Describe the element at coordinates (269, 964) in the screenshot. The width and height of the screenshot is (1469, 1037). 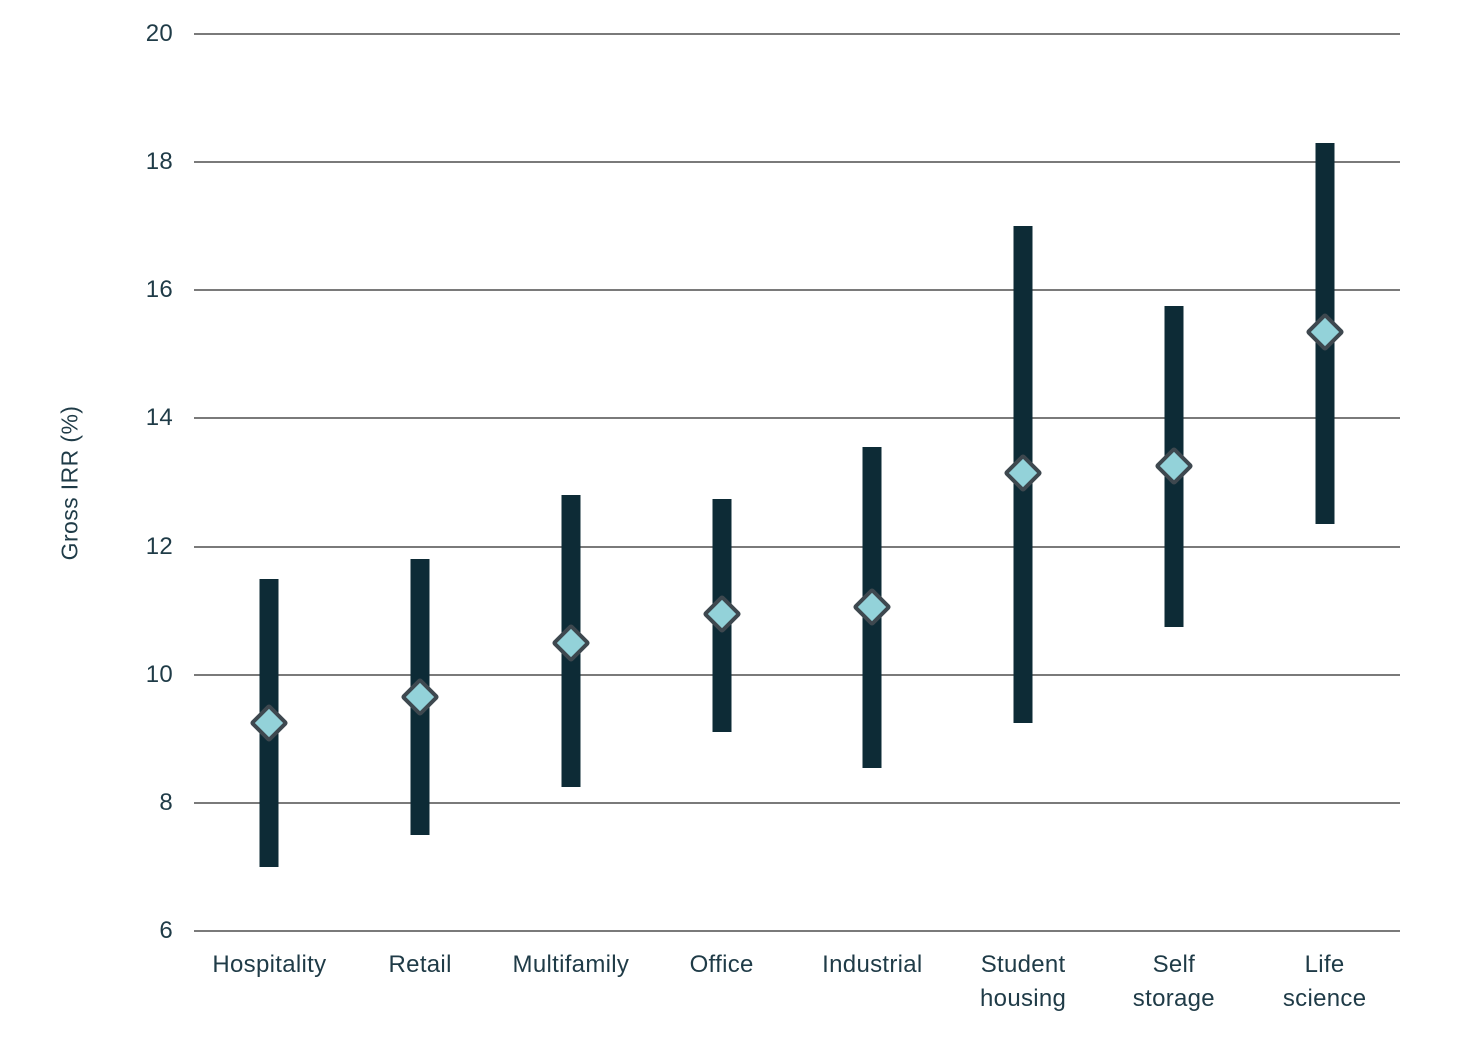
I see `category-label: Hospitality` at that location.